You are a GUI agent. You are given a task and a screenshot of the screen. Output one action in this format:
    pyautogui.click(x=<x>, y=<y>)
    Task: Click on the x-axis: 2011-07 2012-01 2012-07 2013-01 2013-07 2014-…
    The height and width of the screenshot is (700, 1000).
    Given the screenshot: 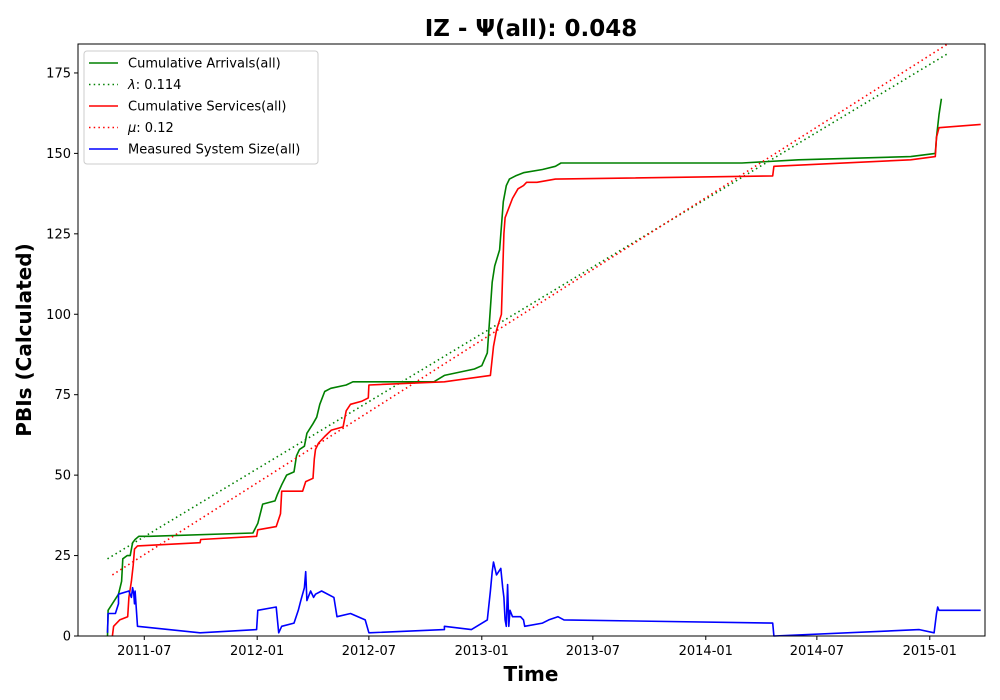 What is the action you would take?
    pyautogui.click(x=537, y=647)
    